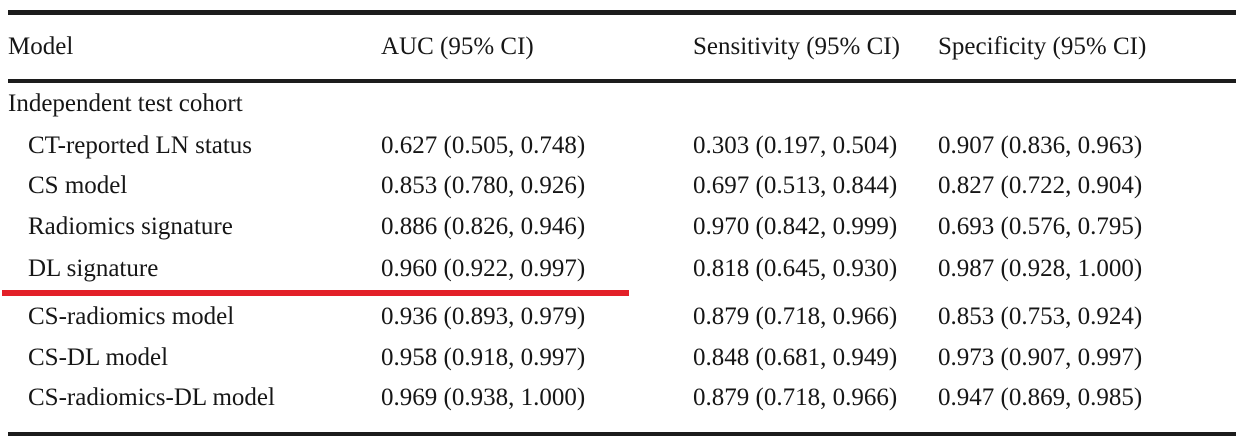  I want to click on specificity-value: 0.947 (0.869, 0.985), so click(1040, 397).